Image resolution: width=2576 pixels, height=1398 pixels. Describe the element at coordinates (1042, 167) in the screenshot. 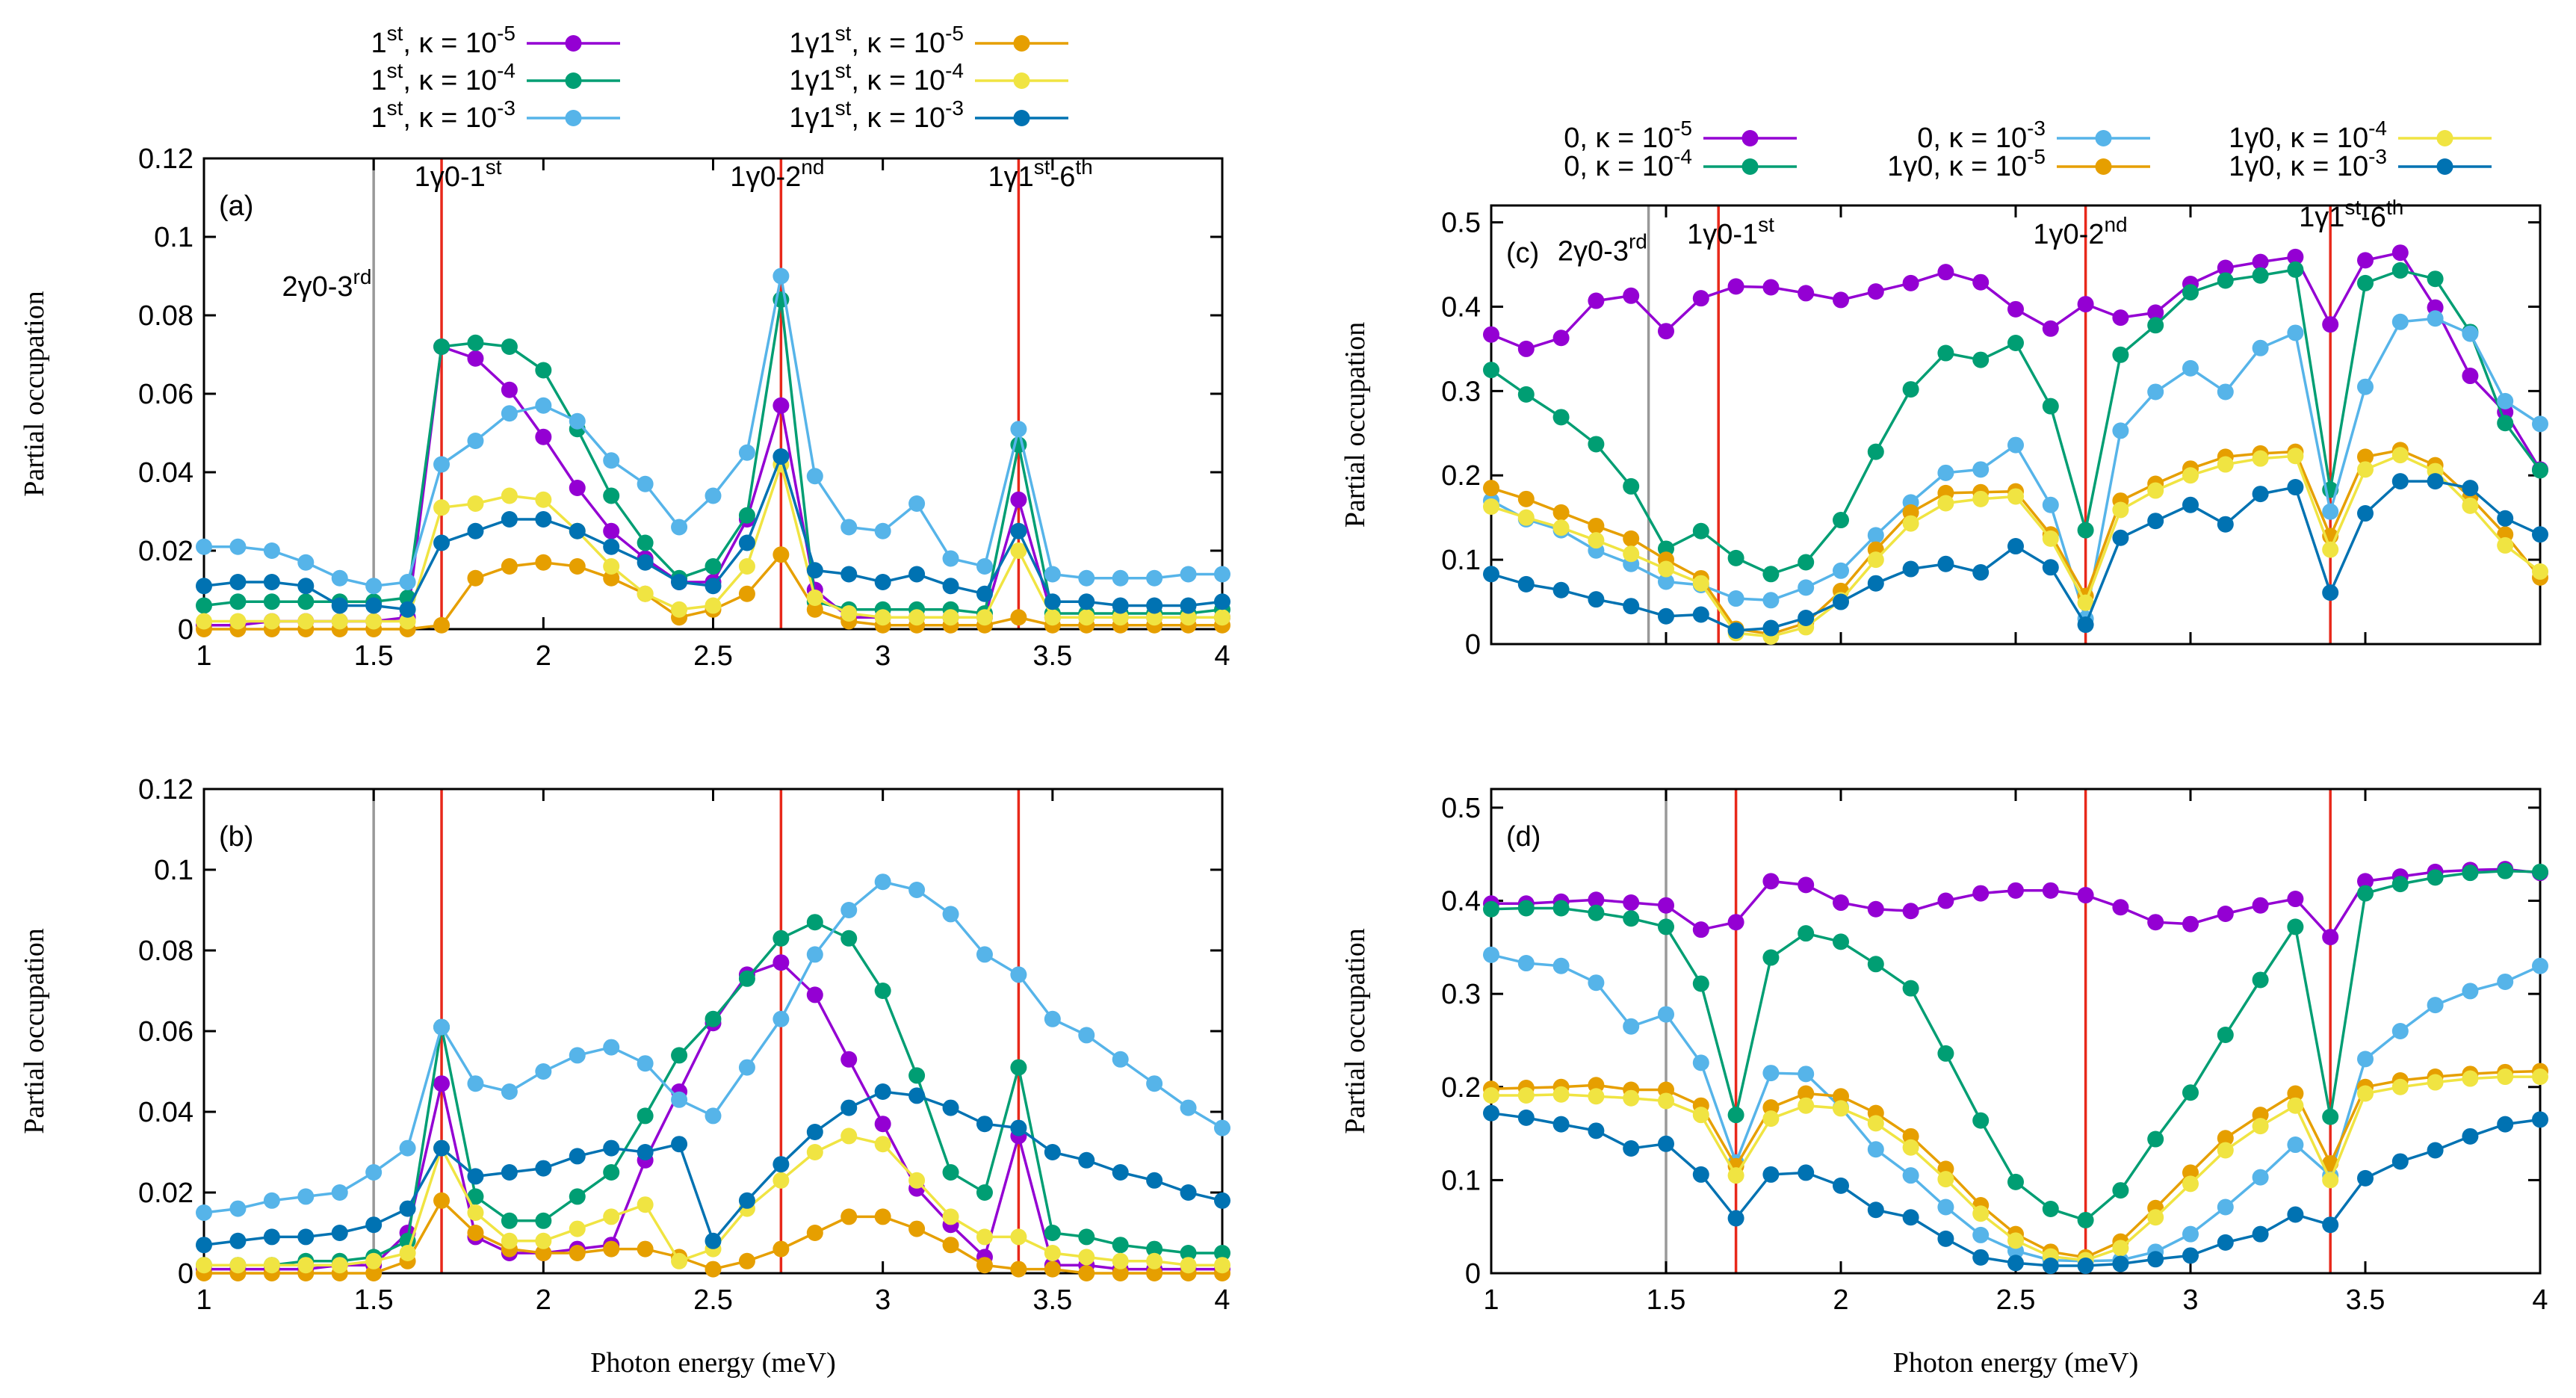

I see `text-part: st` at that location.